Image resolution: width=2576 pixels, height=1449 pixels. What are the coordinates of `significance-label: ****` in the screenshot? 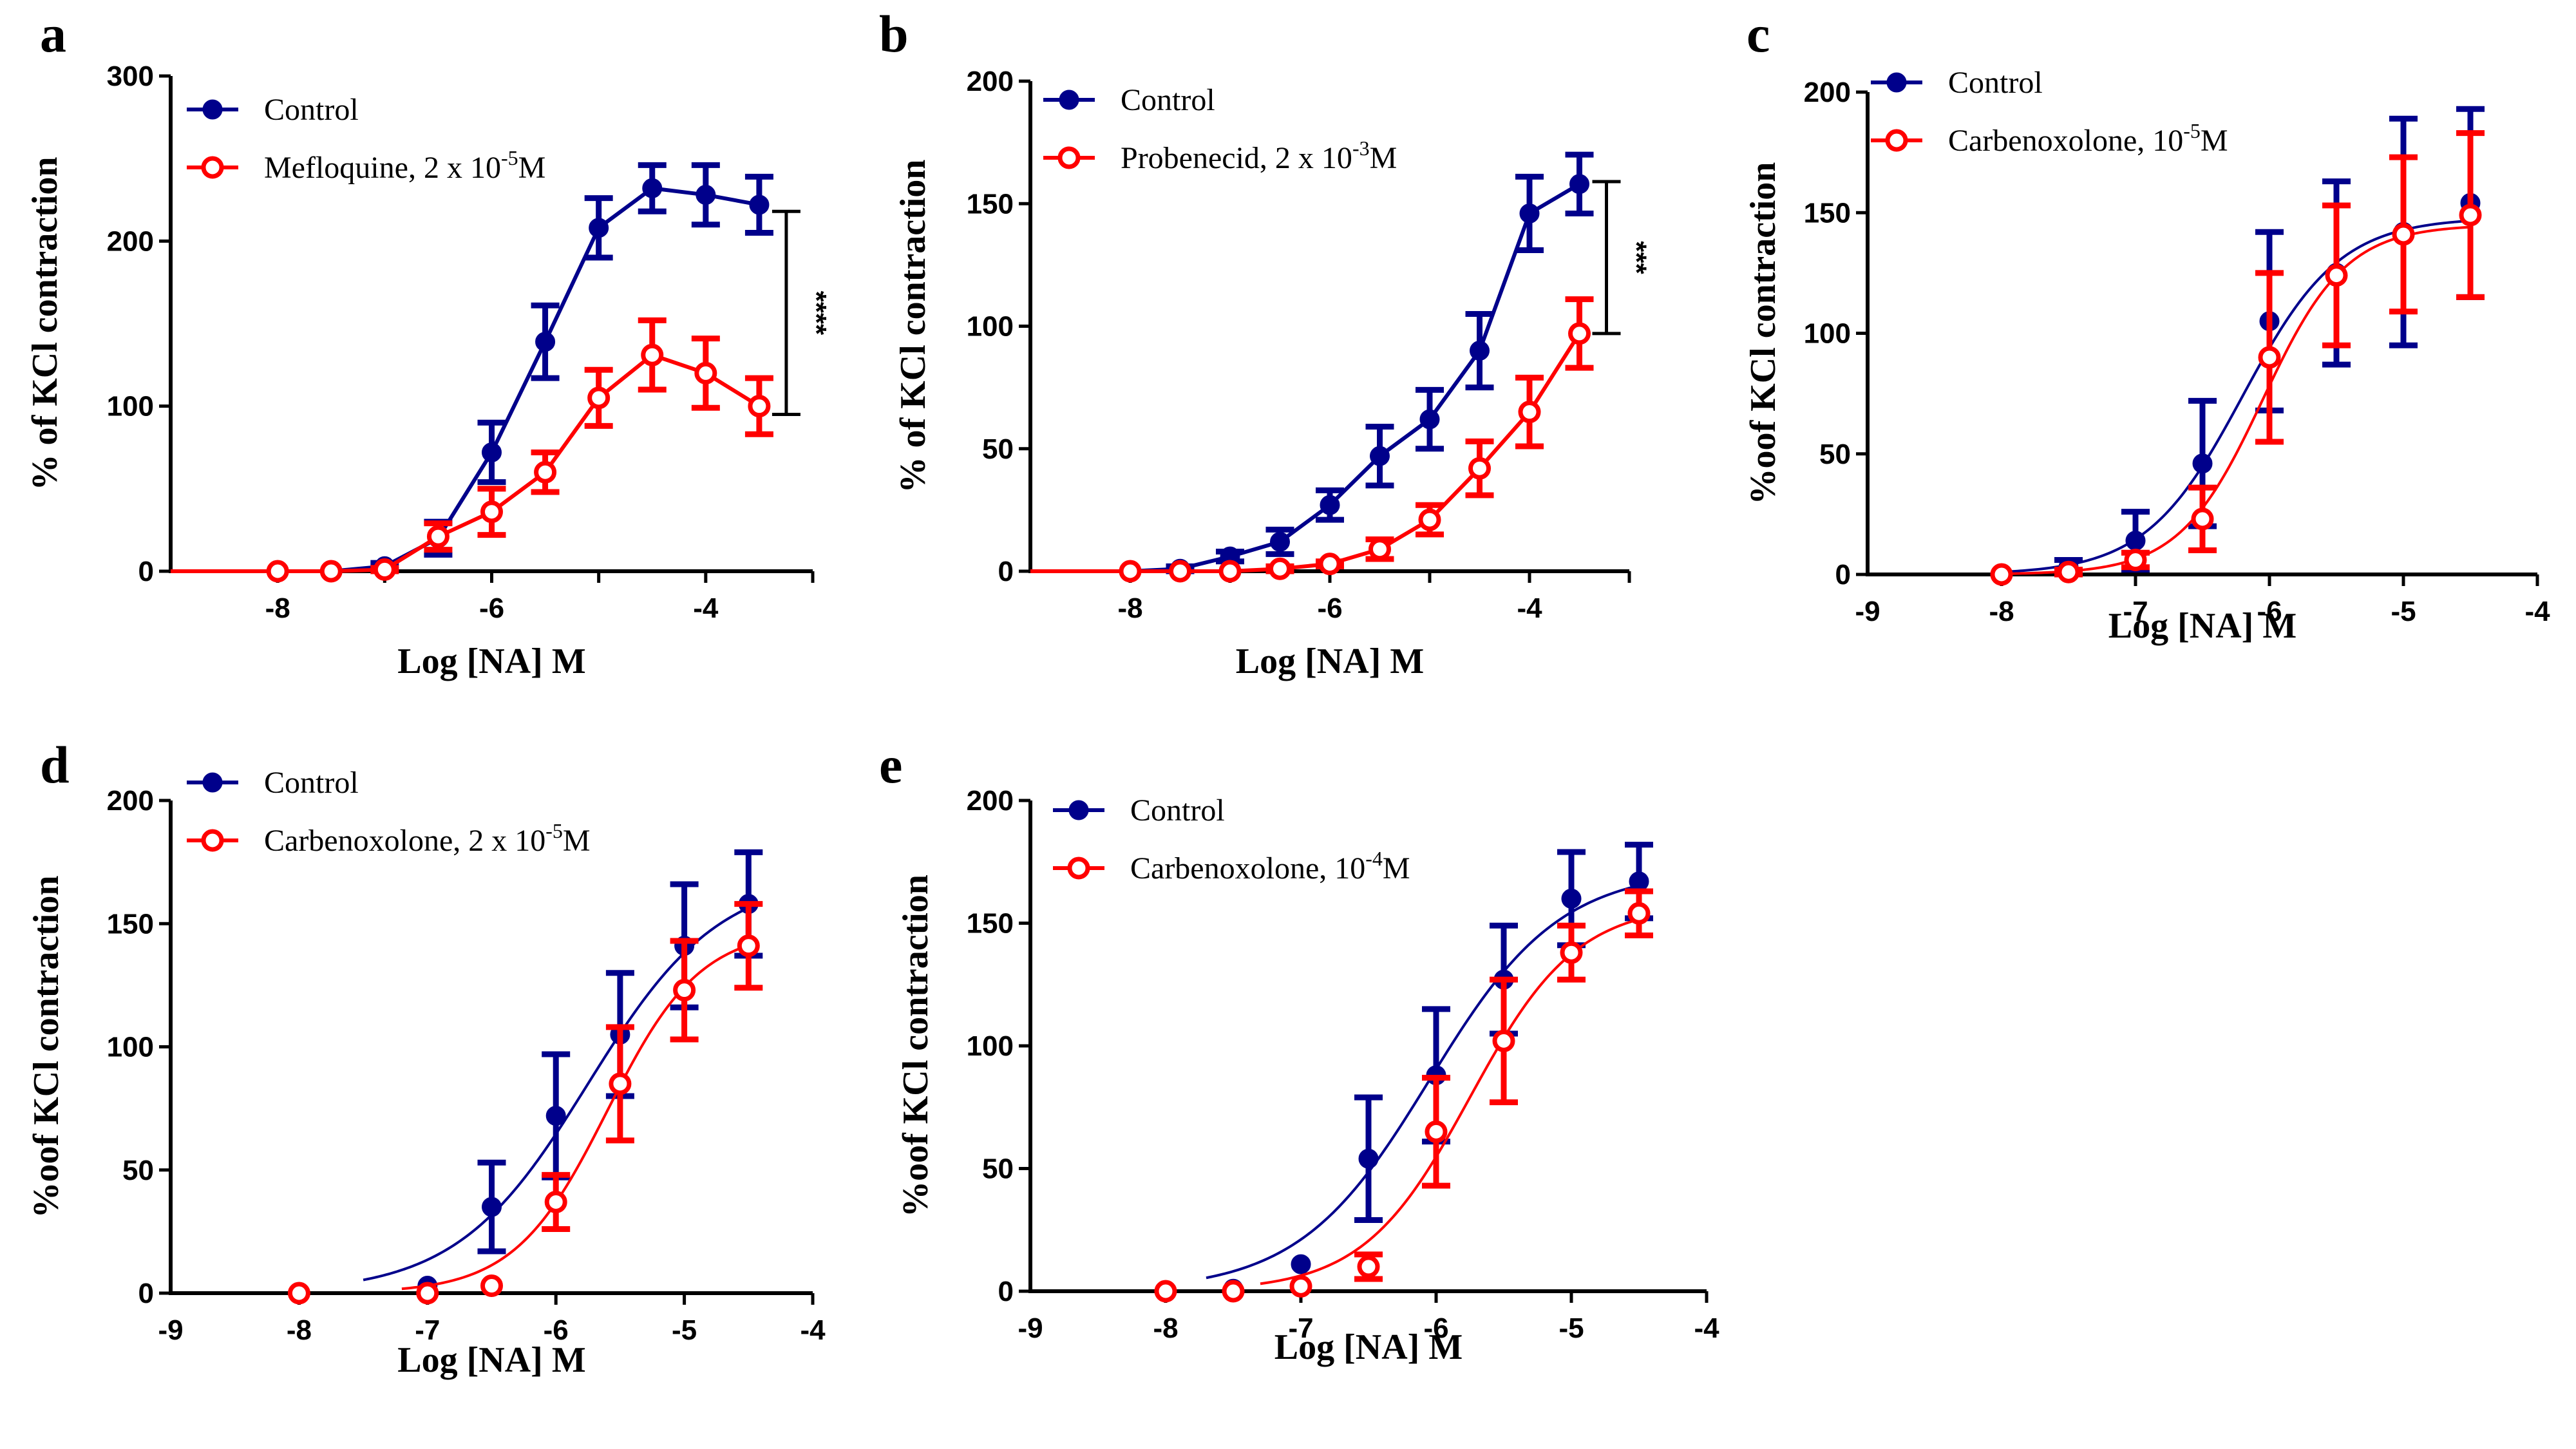 It's located at (816, 313).